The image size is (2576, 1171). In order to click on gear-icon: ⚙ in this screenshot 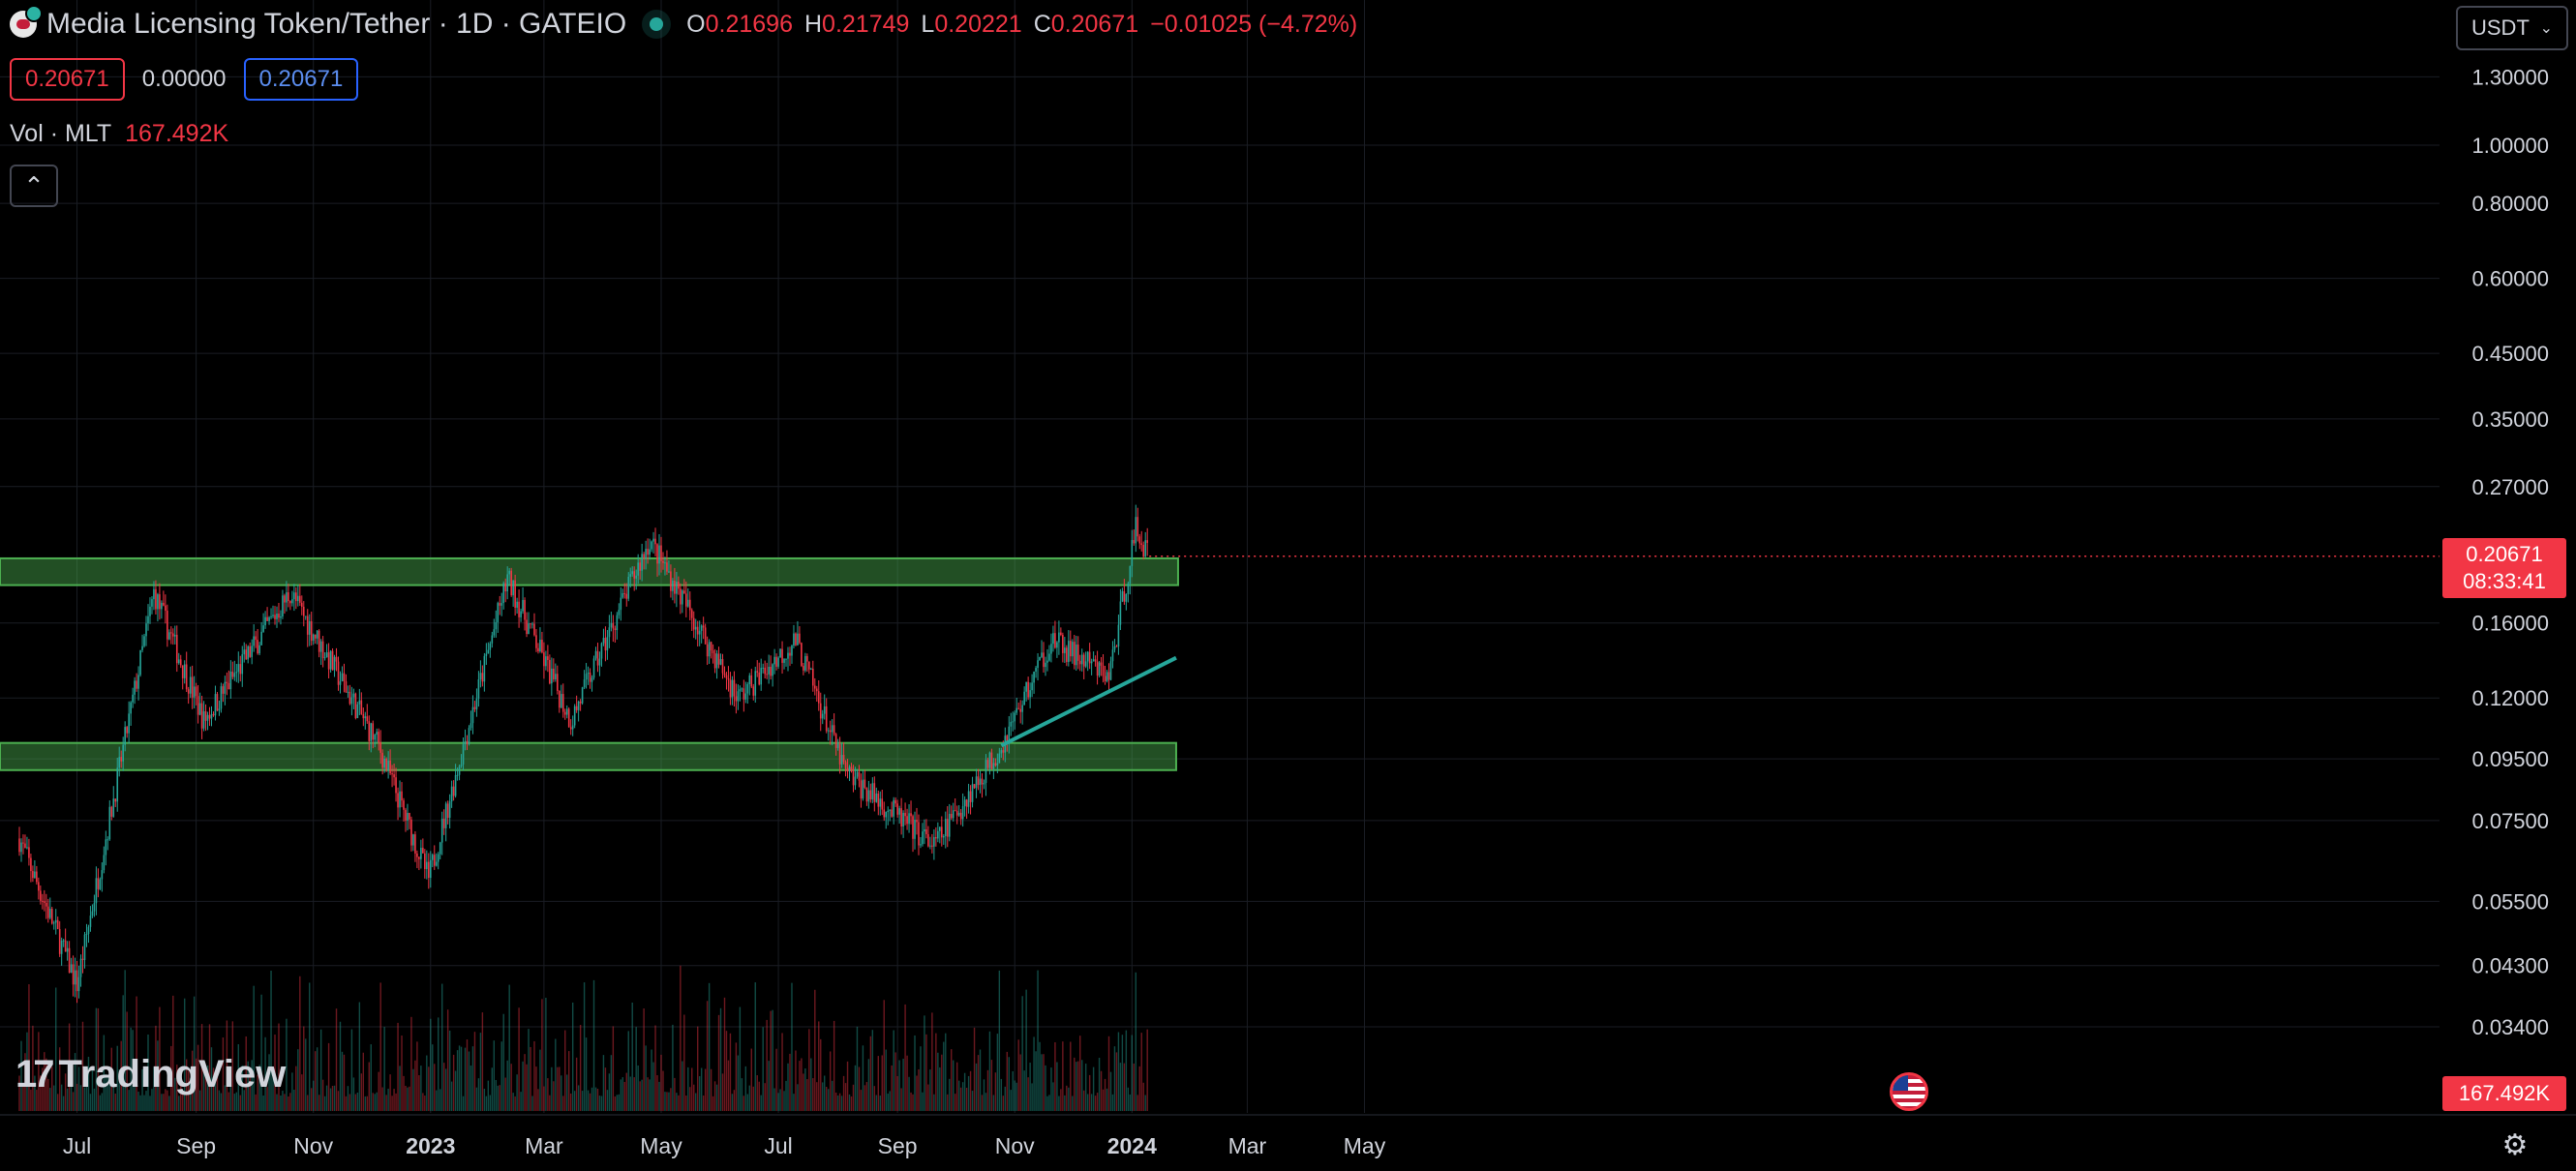, I will do `click(2515, 1145)`.